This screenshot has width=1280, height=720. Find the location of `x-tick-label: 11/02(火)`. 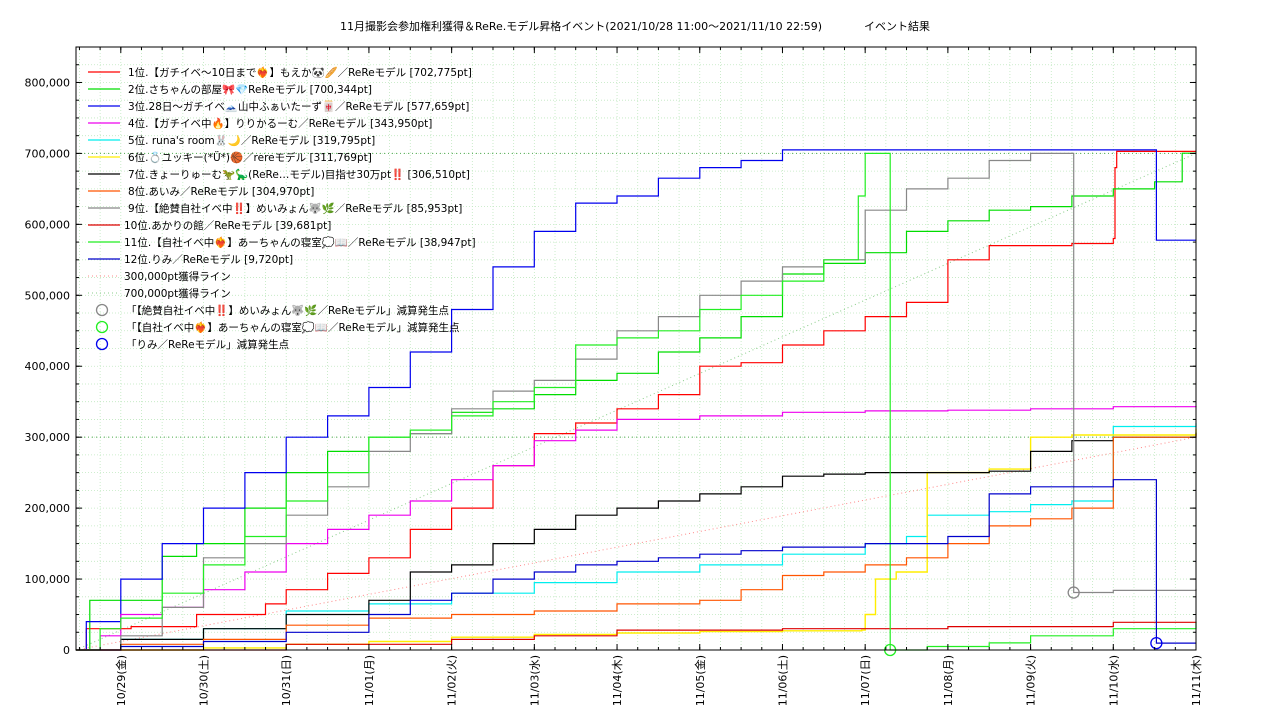

x-tick-label: 11/02(火) is located at coordinates (452, 680).